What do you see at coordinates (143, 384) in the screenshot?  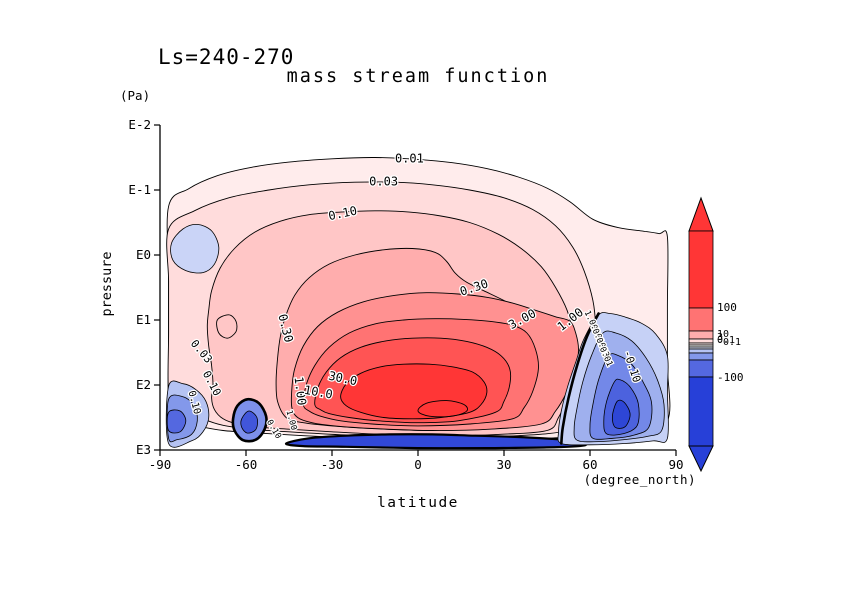 I see `y-tick-label: E2` at bounding box center [143, 384].